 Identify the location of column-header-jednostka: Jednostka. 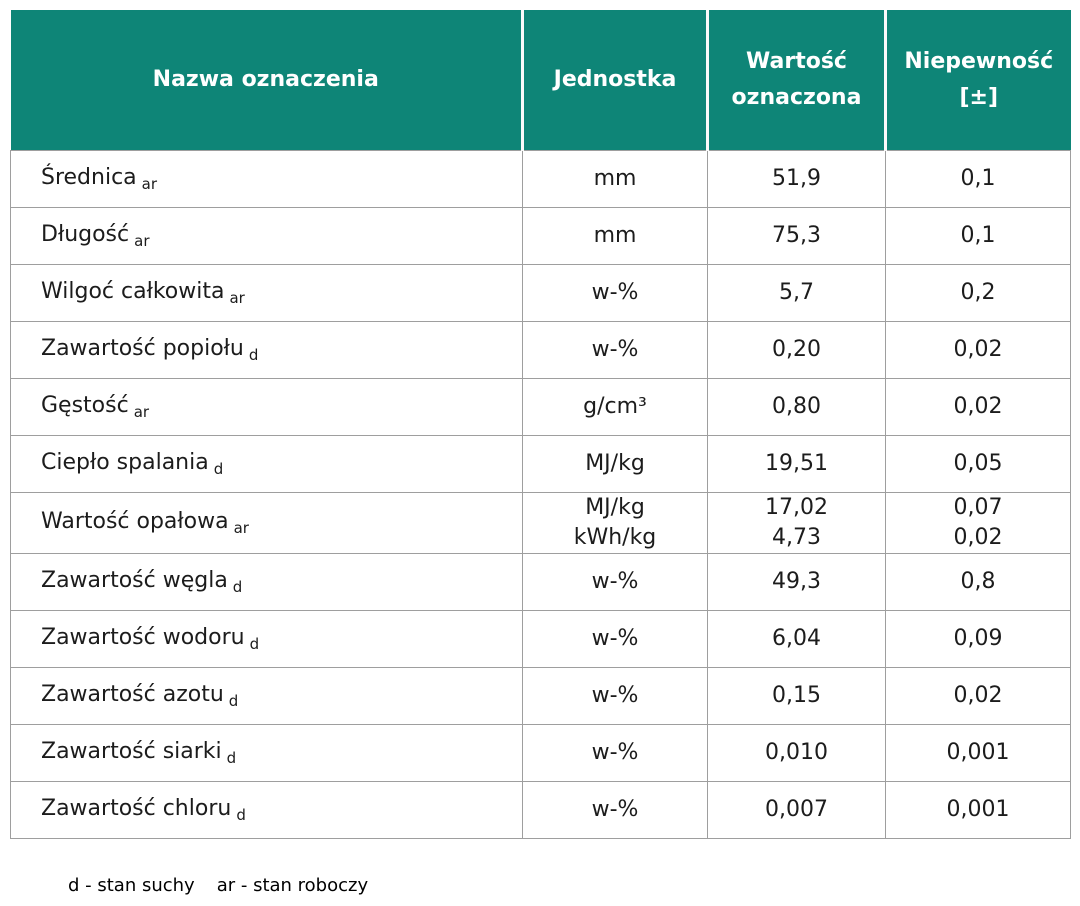
(614, 80).